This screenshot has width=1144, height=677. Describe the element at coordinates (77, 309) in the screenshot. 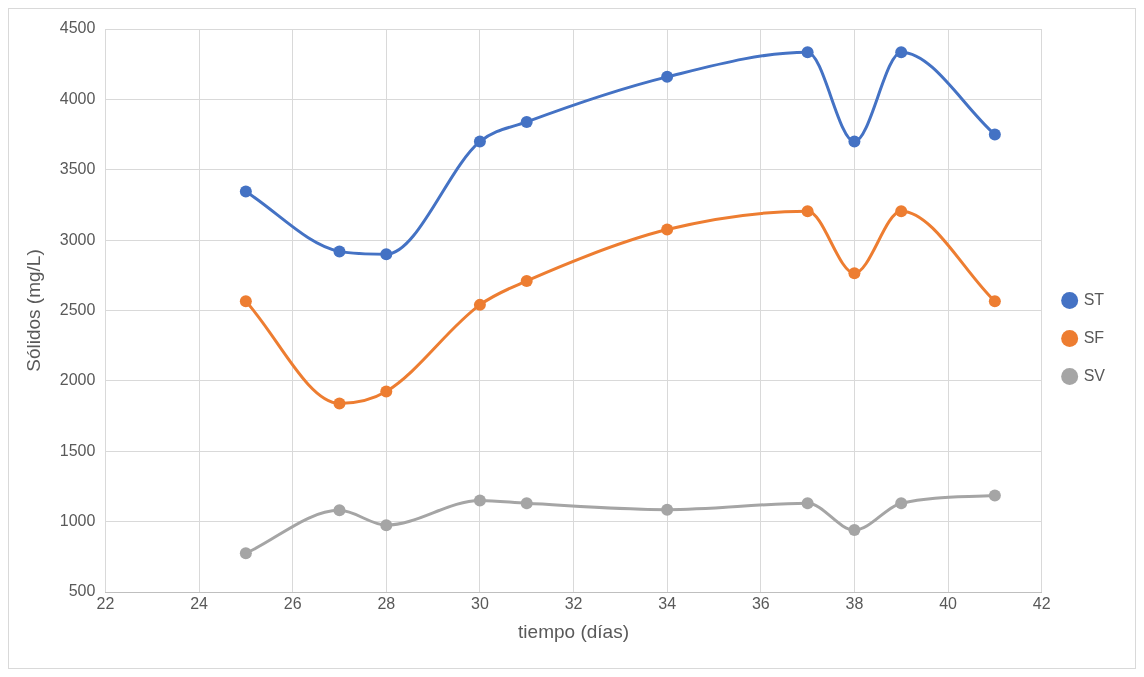

I see `y-tick-label: 2500` at that location.